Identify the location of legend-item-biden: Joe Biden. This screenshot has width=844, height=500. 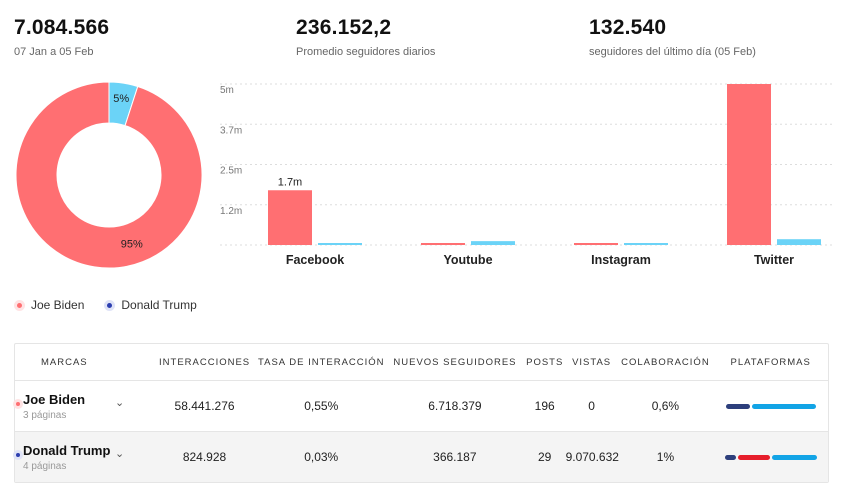
(49, 305).